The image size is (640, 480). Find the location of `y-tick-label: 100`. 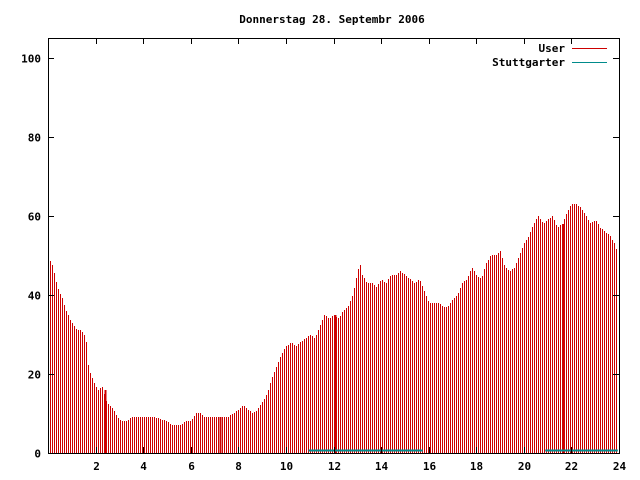

y-tick-label: 100 is located at coordinates (31, 59).